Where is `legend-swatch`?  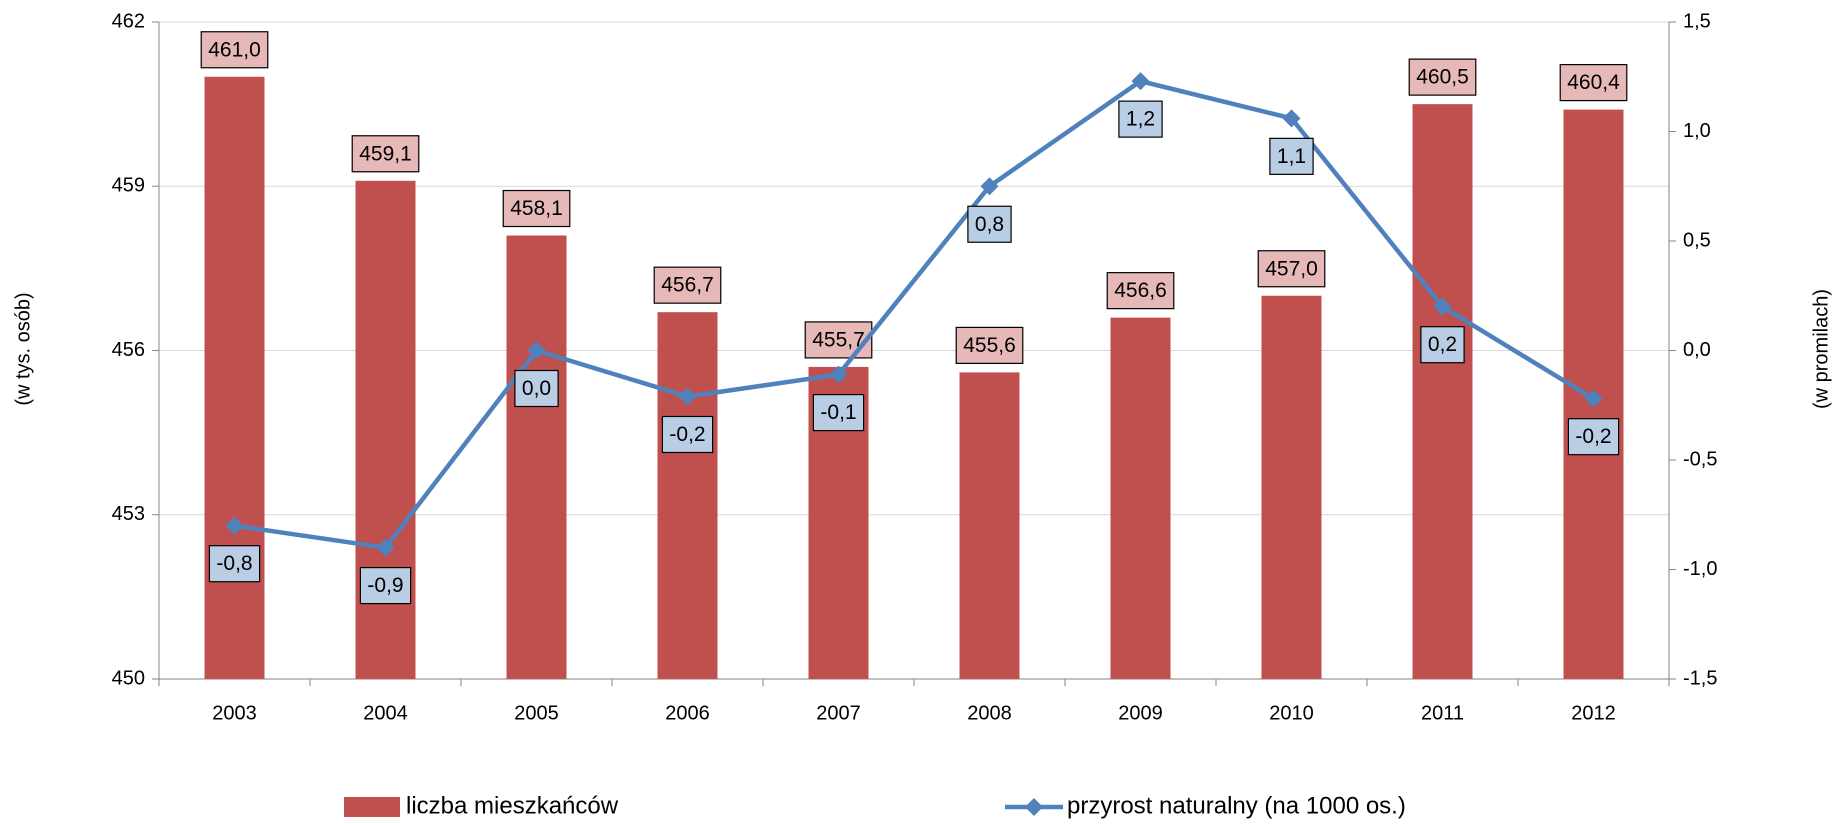
legend-swatch is located at coordinates (372, 807).